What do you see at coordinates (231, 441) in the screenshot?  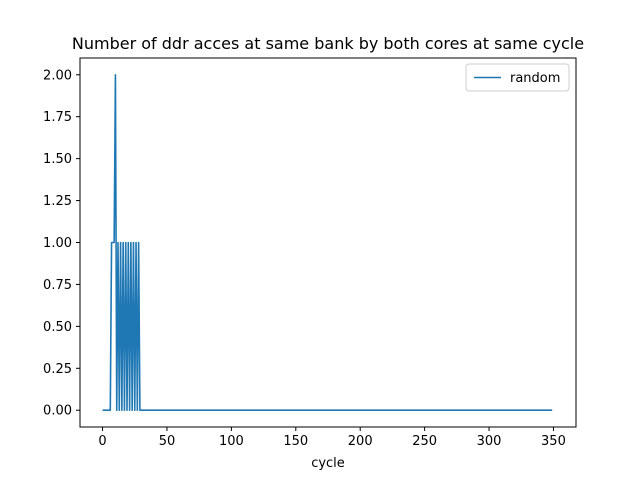 I see `x-tick-label: 100` at bounding box center [231, 441].